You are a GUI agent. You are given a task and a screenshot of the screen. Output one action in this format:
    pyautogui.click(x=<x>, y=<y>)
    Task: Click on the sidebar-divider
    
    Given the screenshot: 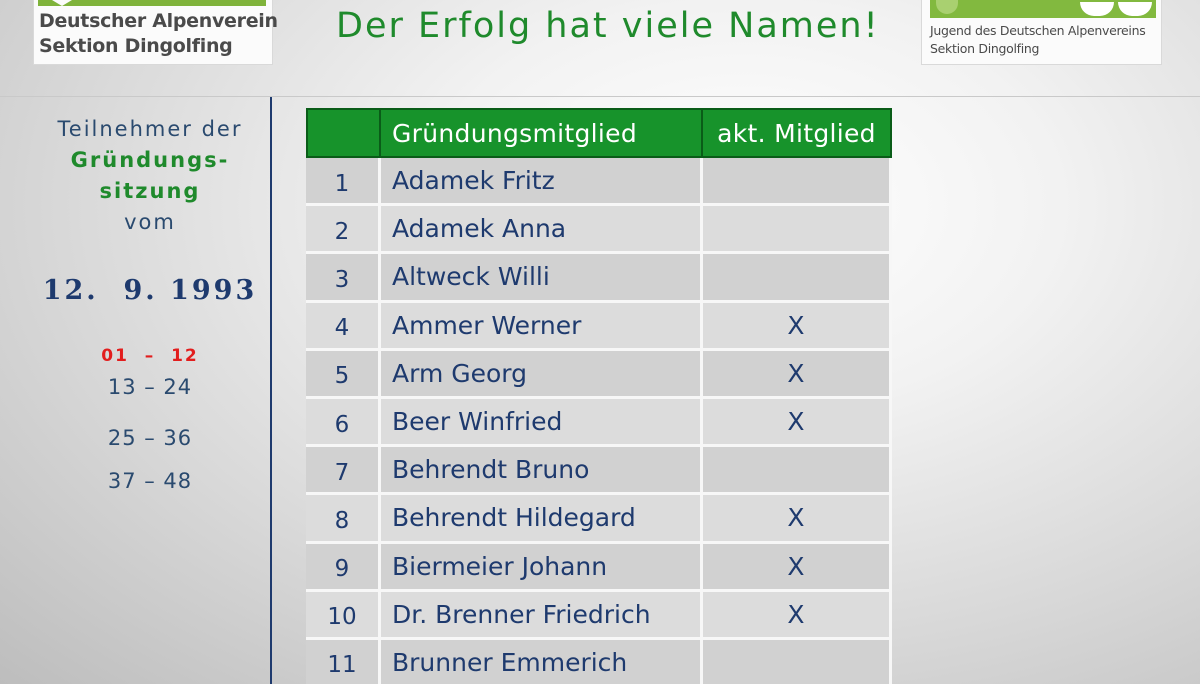 What is the action you would take?
    pyautogui.click(x=271, y=390)
    